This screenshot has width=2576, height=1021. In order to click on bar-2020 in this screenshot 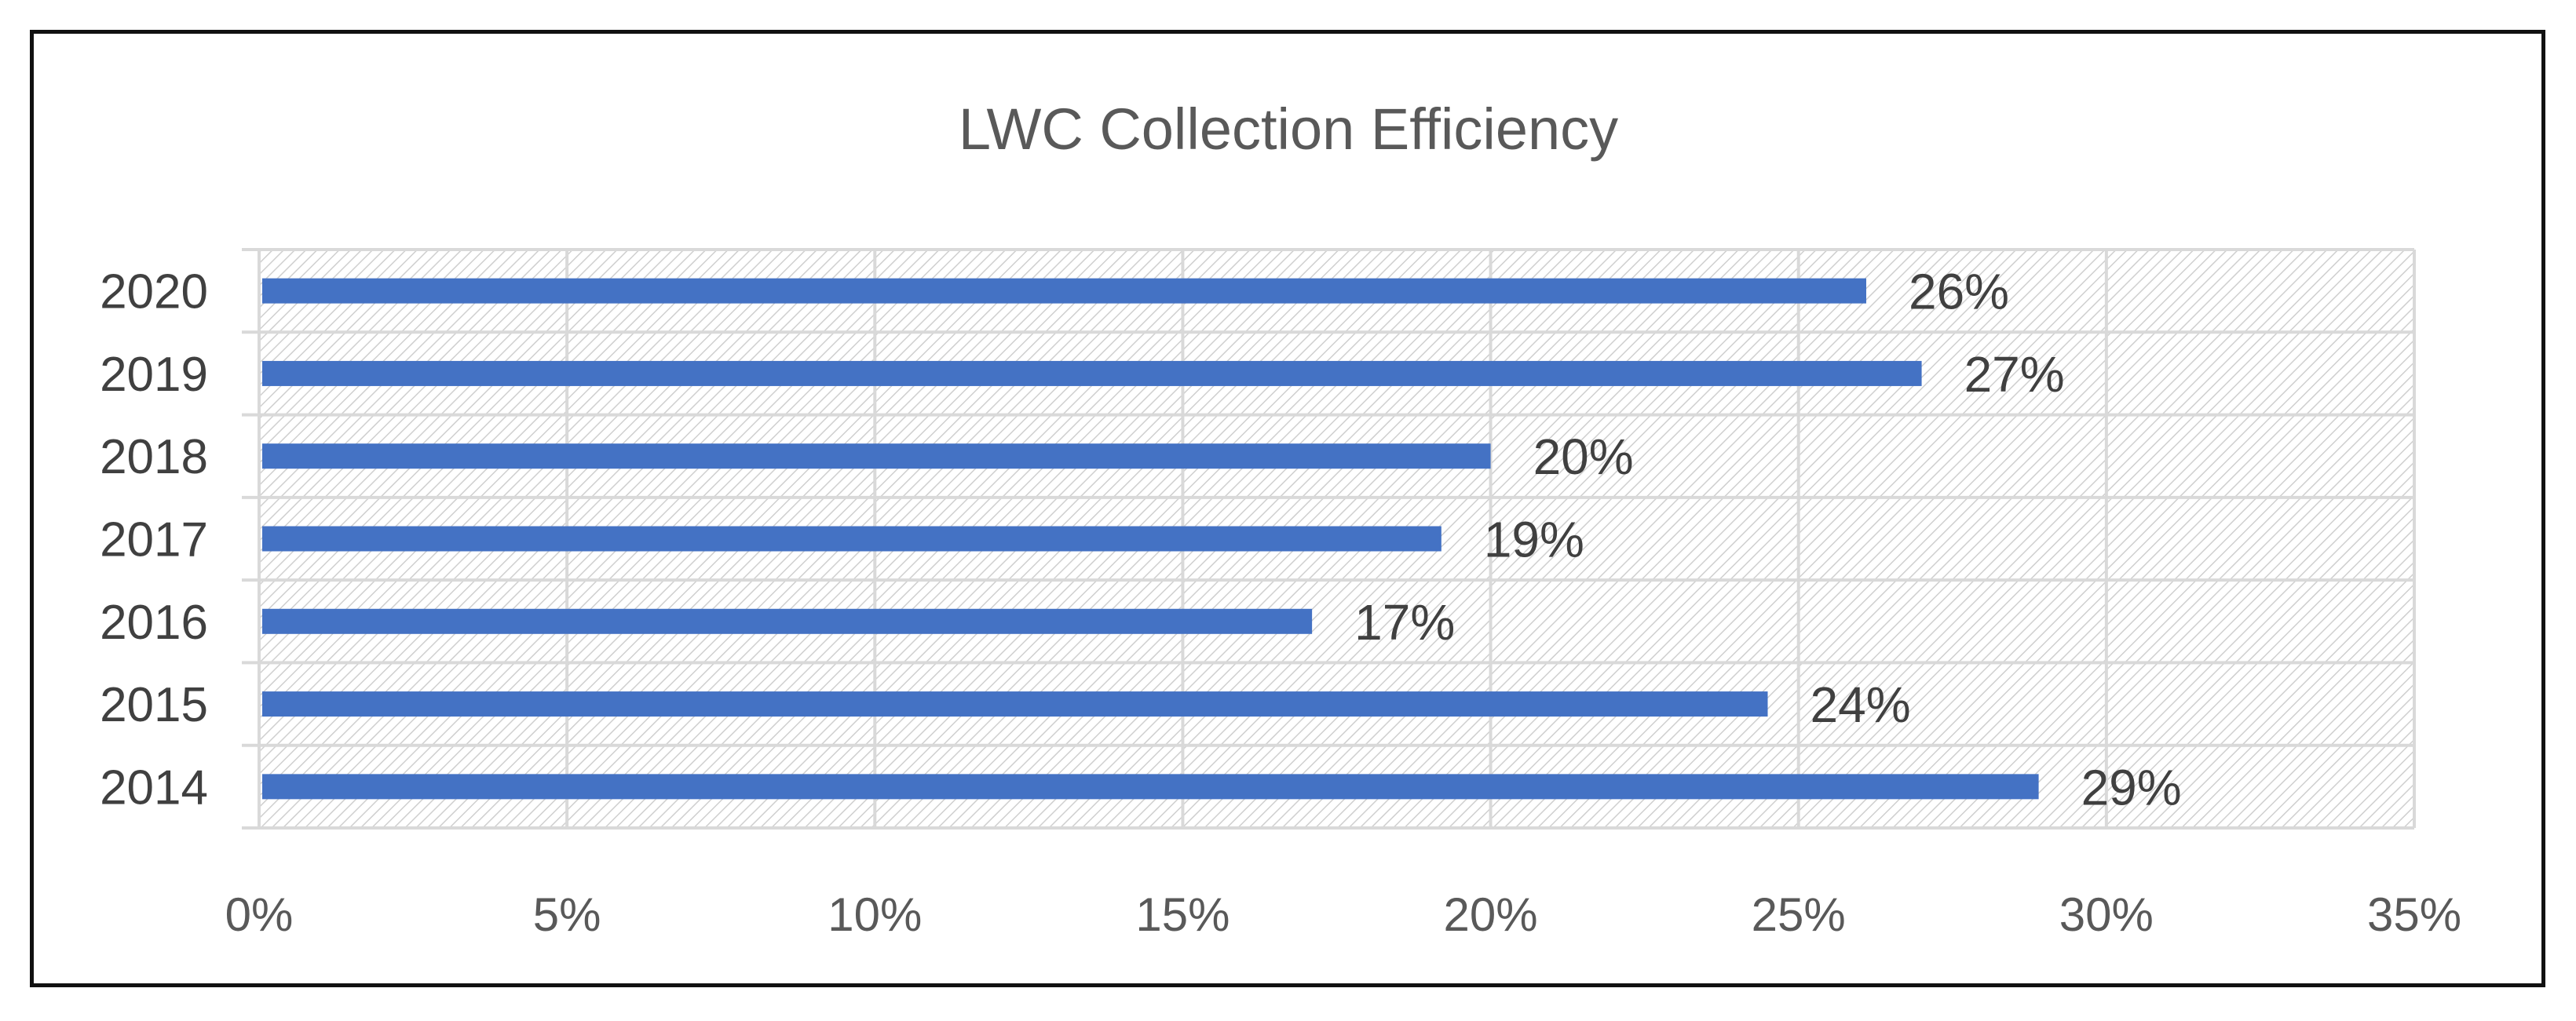, I will do `click(1064, 291)`.